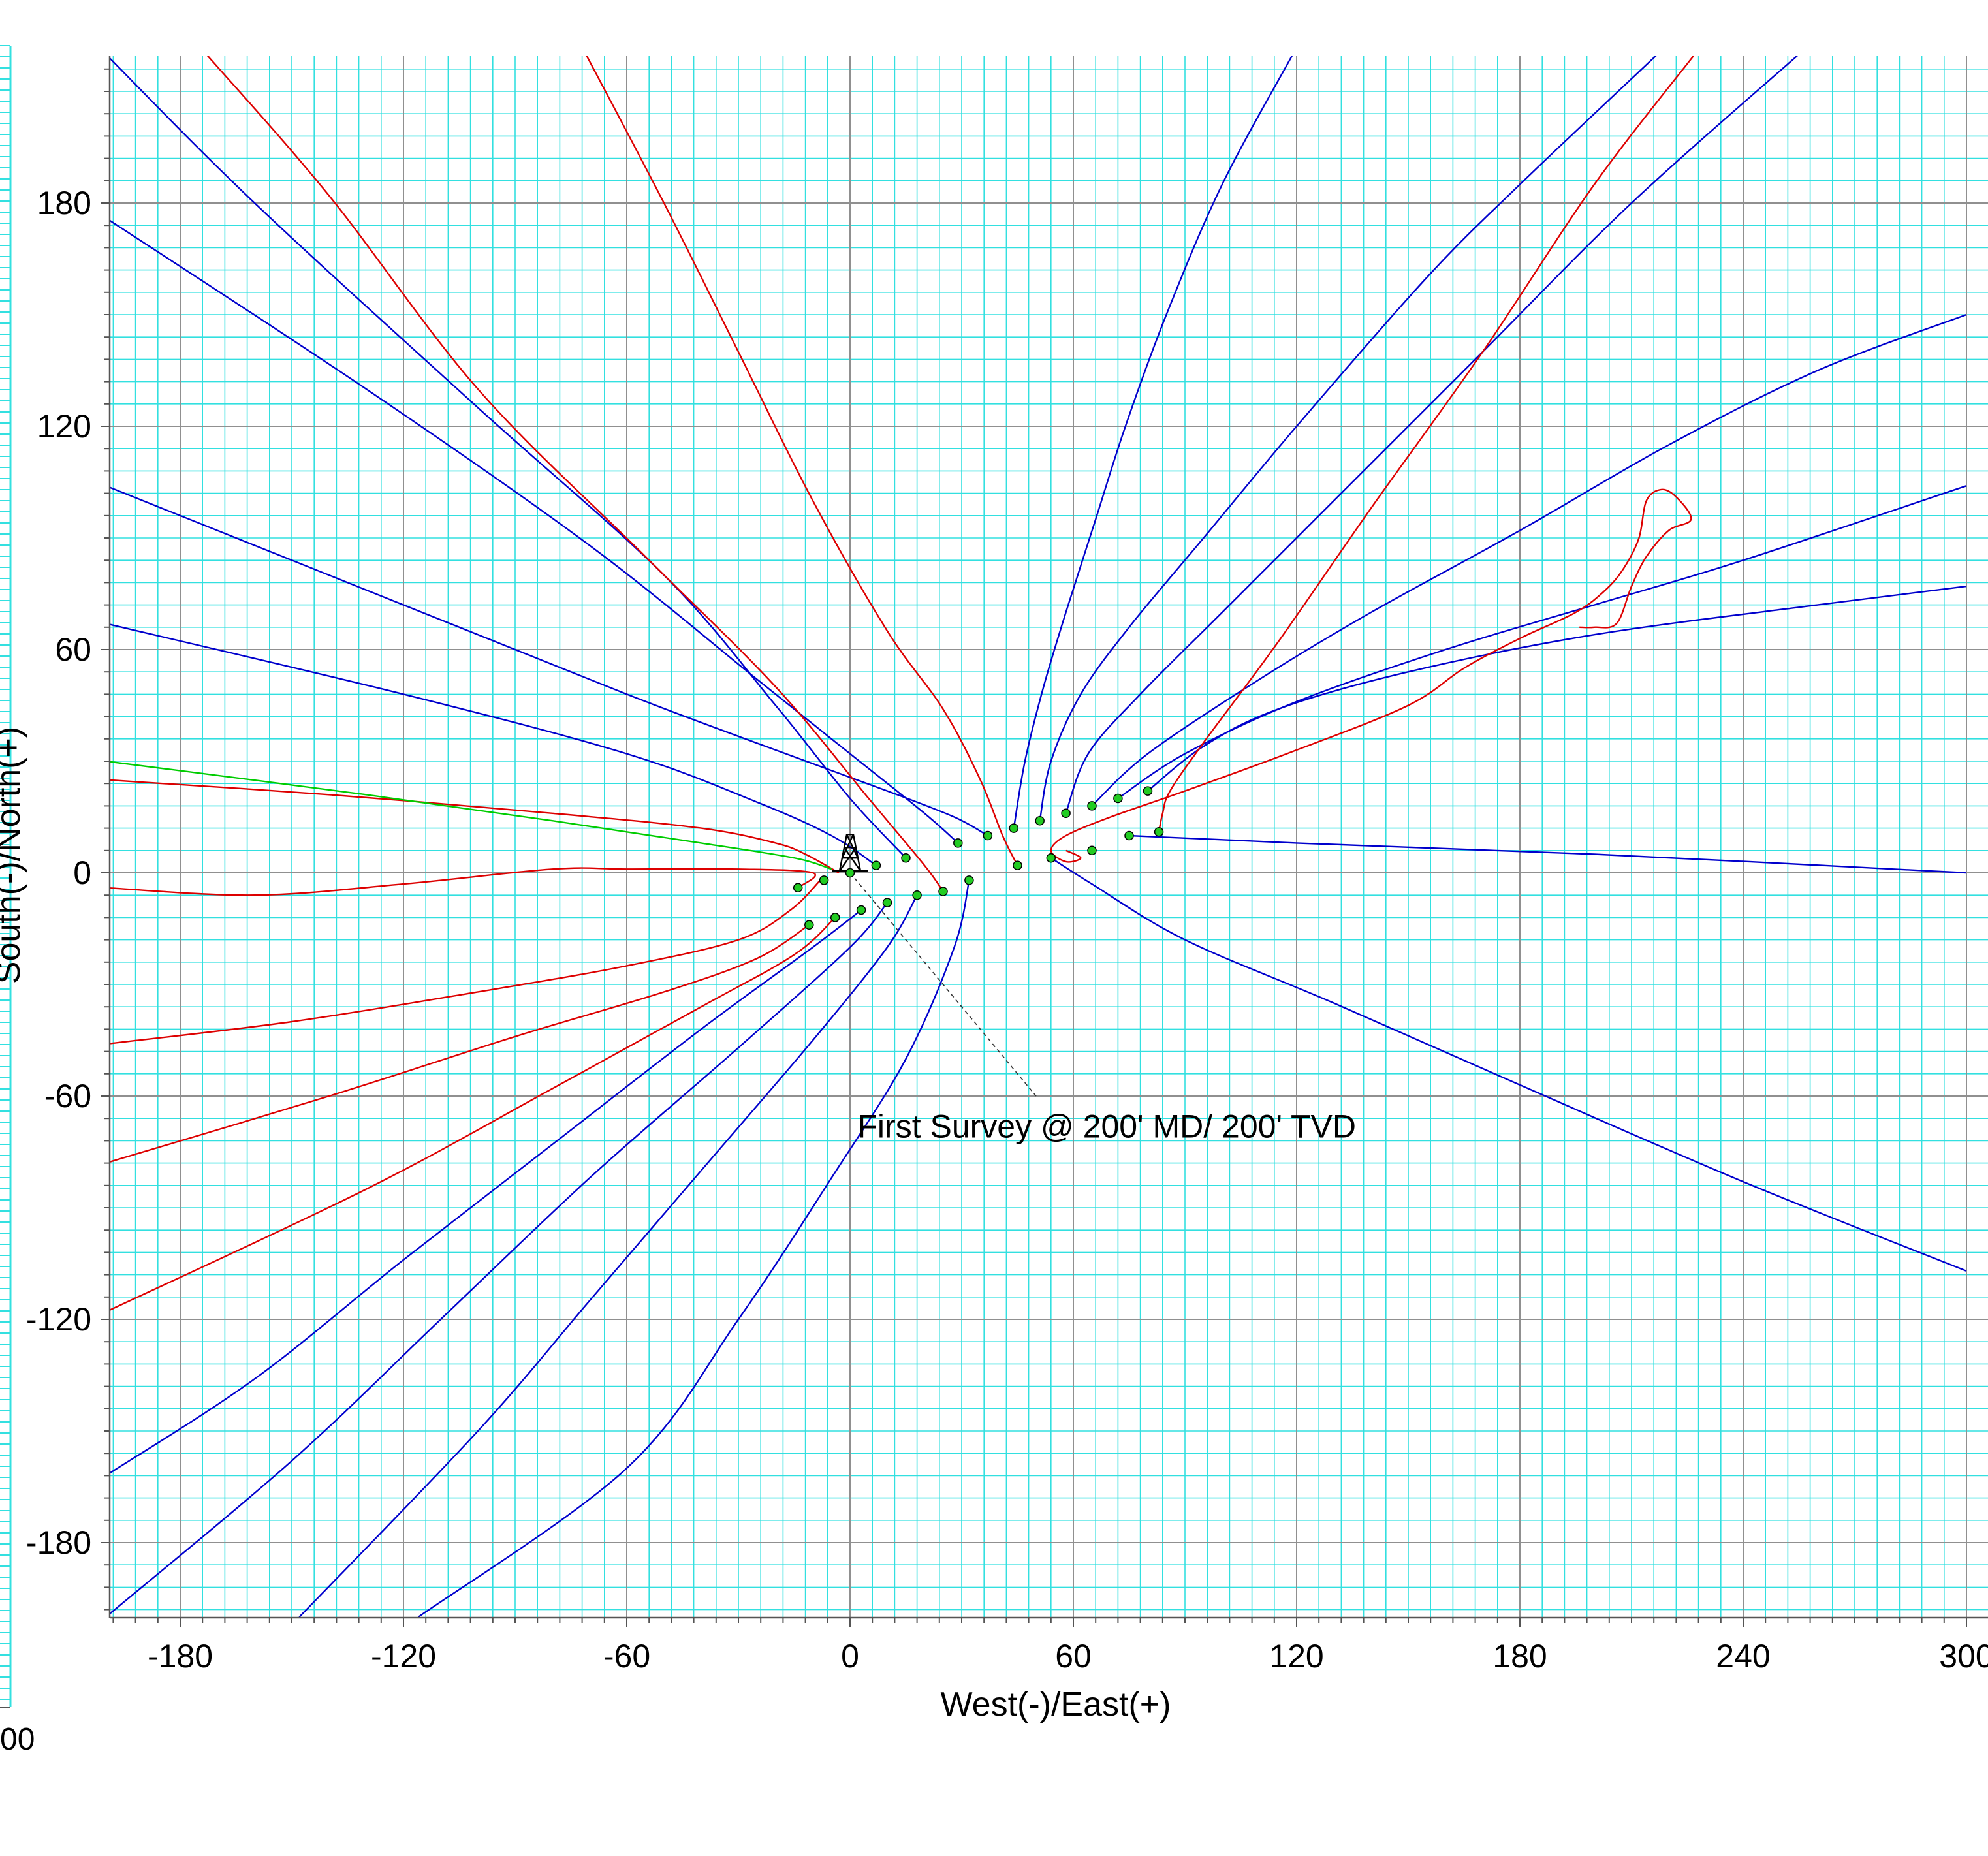 This screenshot has height=1856, width=1988. Describe the element at coordinates (1520, 1656) in the screenshot. I see `x-tick-label: 180` at that location.